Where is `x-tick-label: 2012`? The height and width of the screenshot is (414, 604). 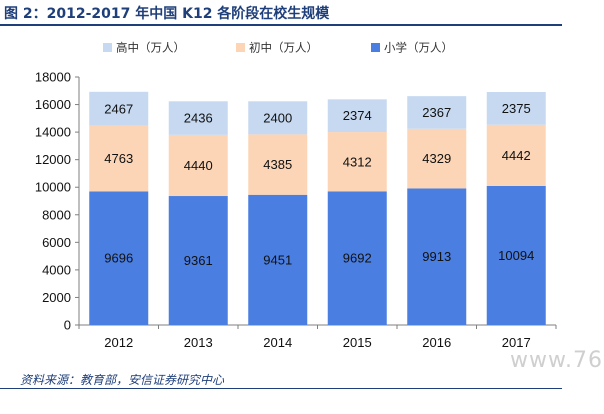
x-tick-label: 2012 is located at coordinates (118, 342).